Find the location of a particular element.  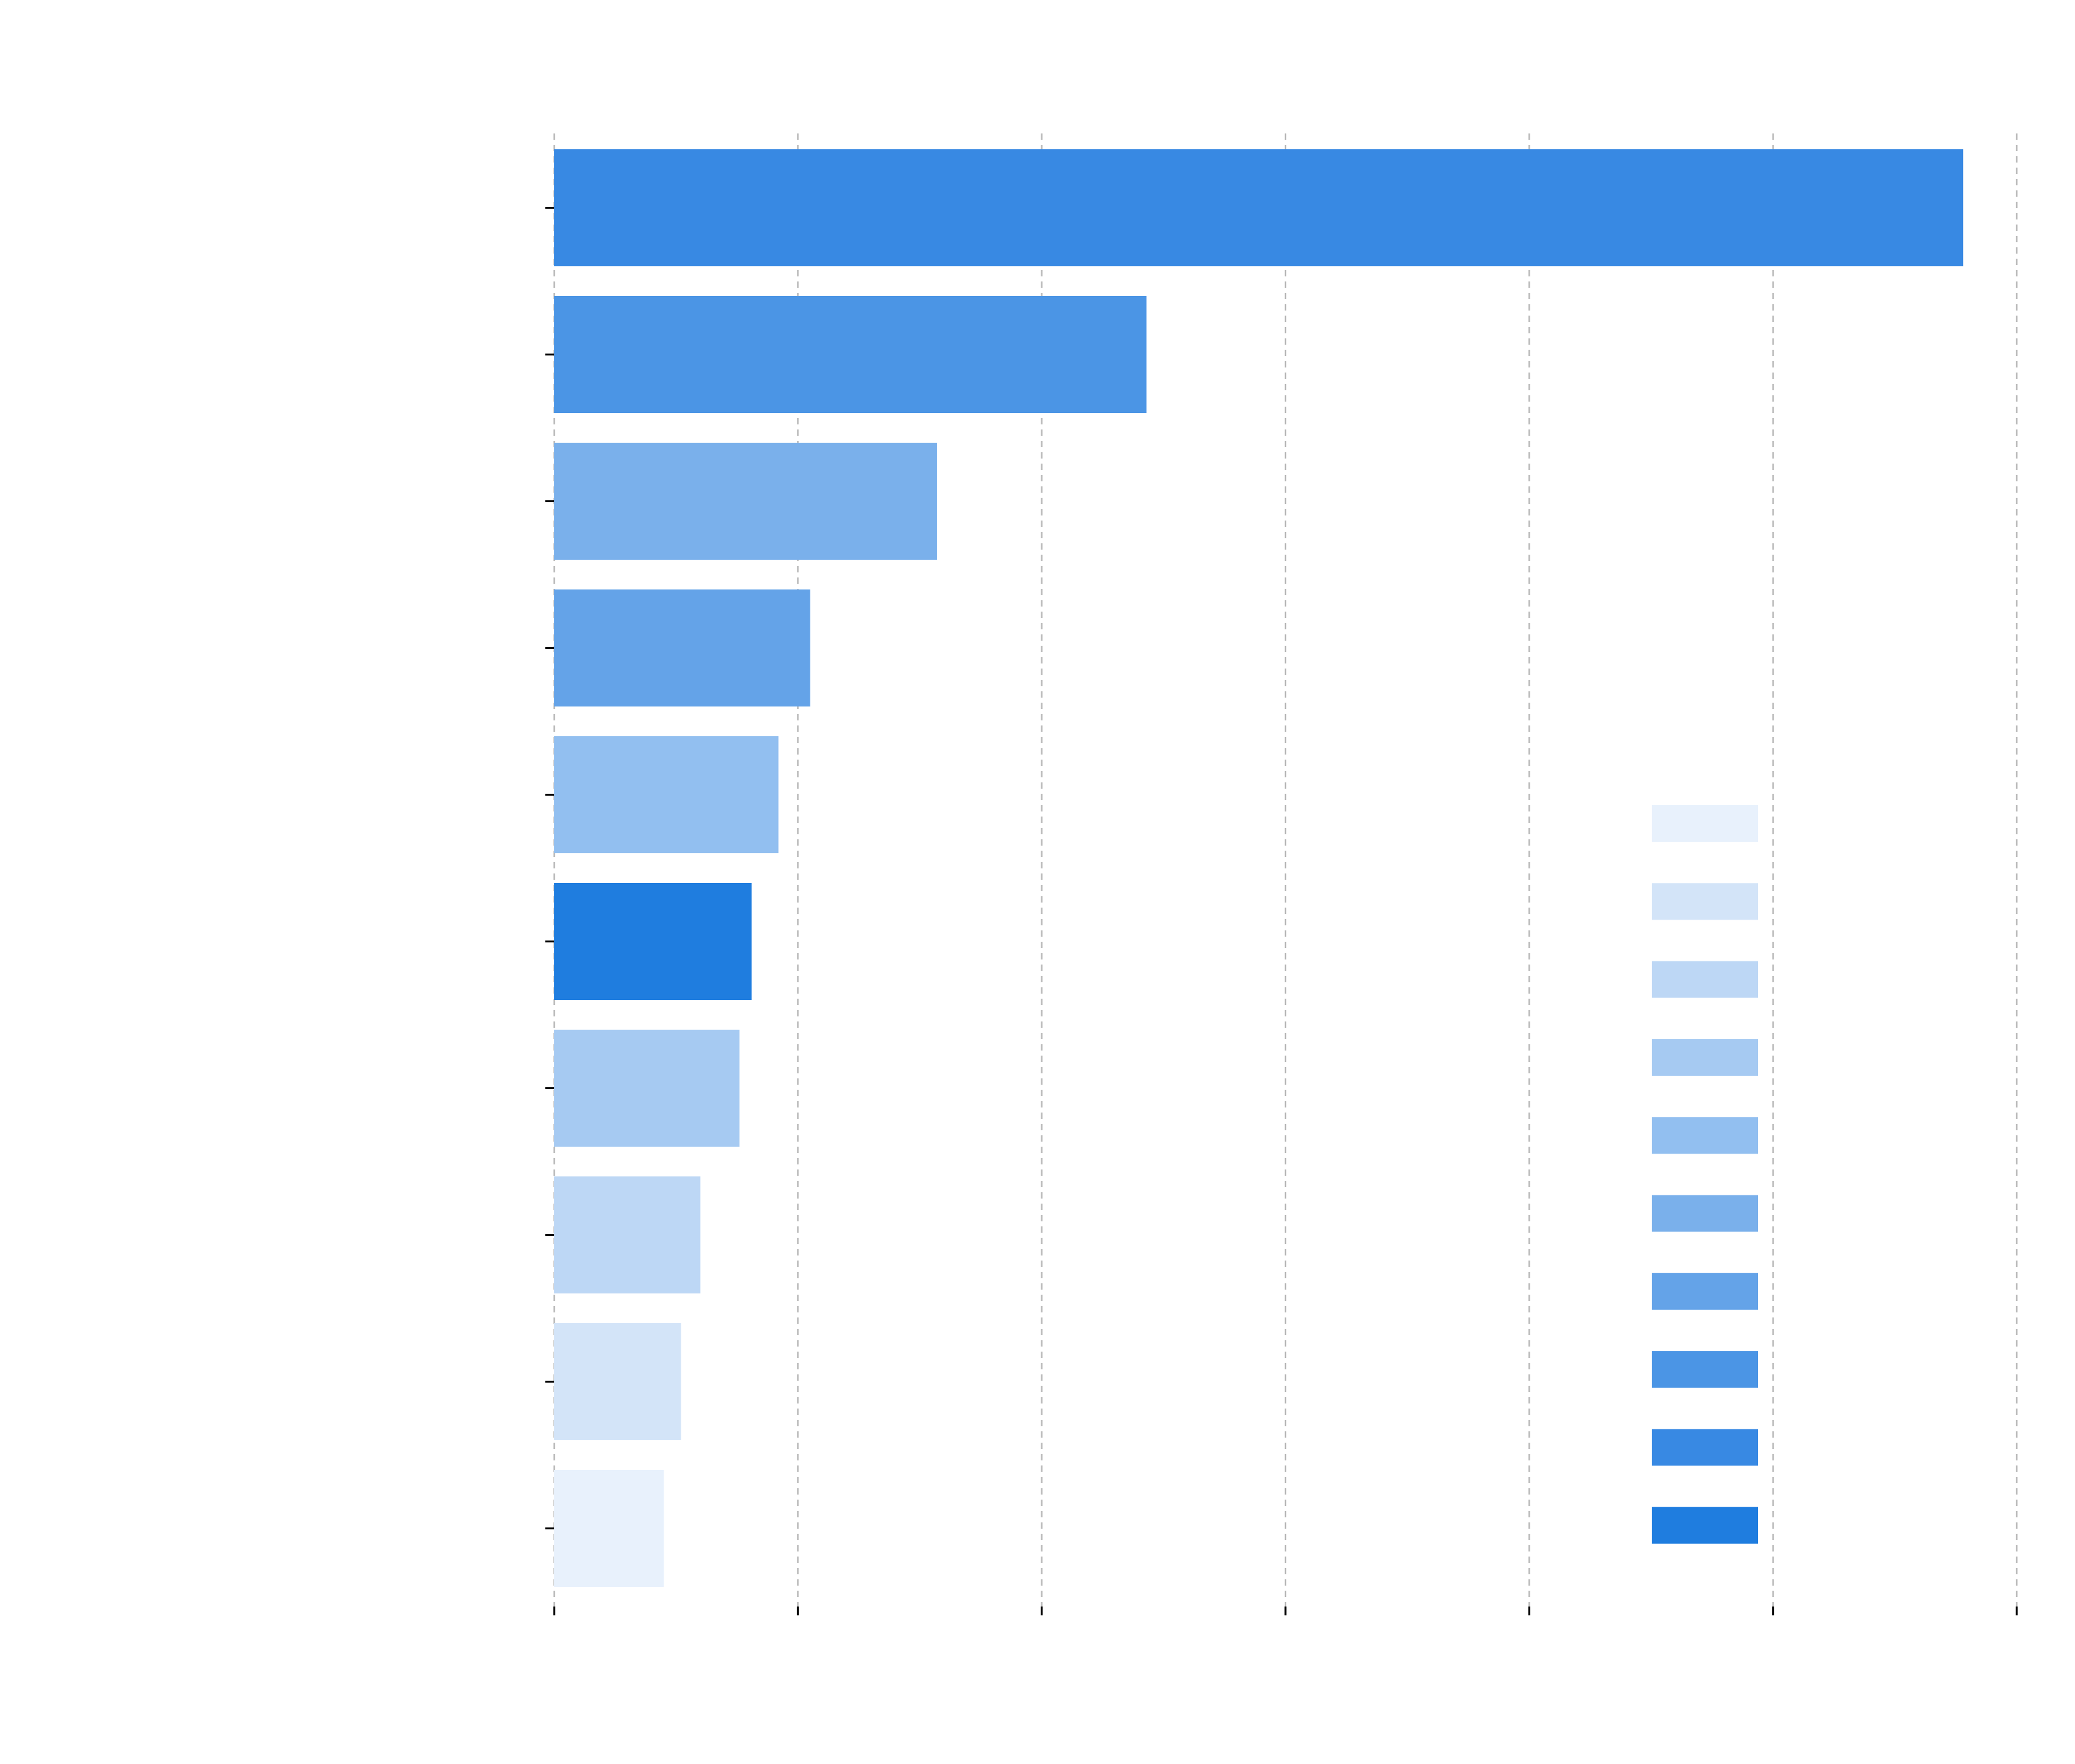

y-axis-ticks is located at coordinates (549, 868).